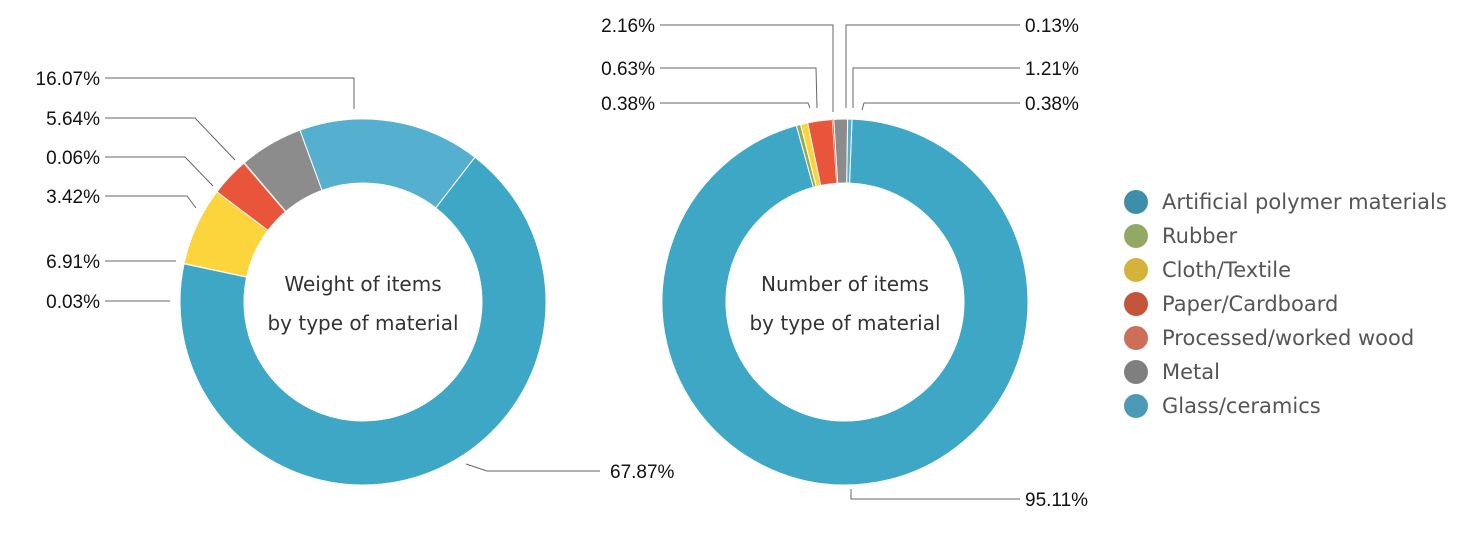 The image size is (1481, 534). I want to click on count-leader-line-metal, so click(936, 87).